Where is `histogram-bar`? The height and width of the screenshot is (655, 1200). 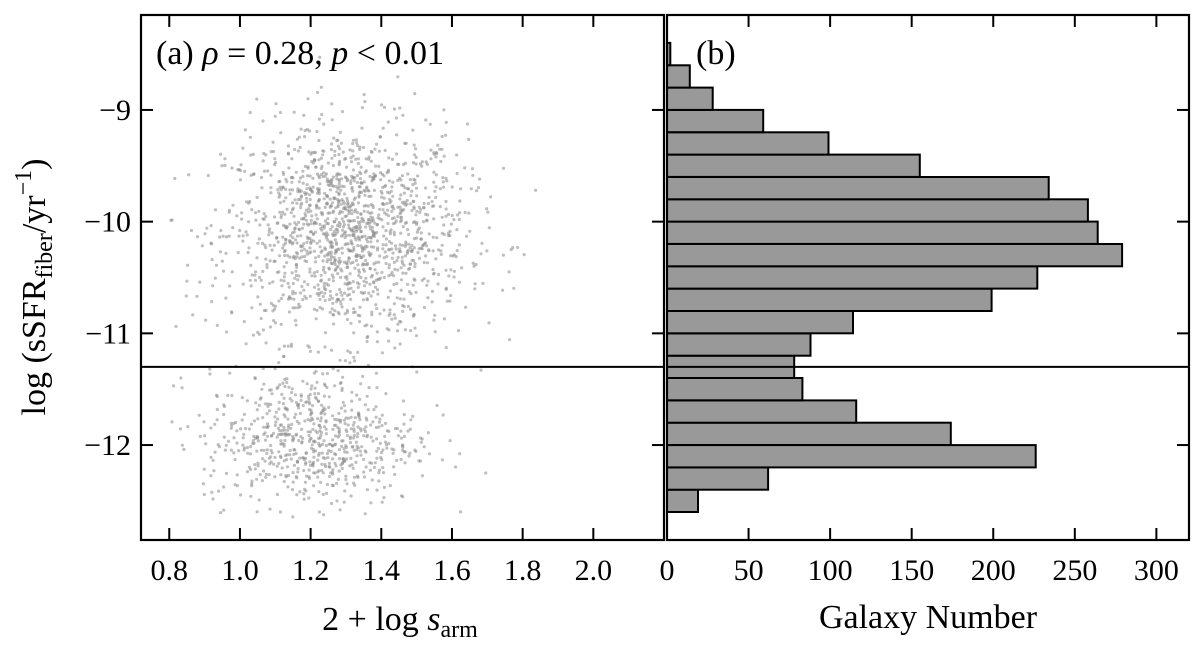 histogram-bar is located at coordinates (762, 411).